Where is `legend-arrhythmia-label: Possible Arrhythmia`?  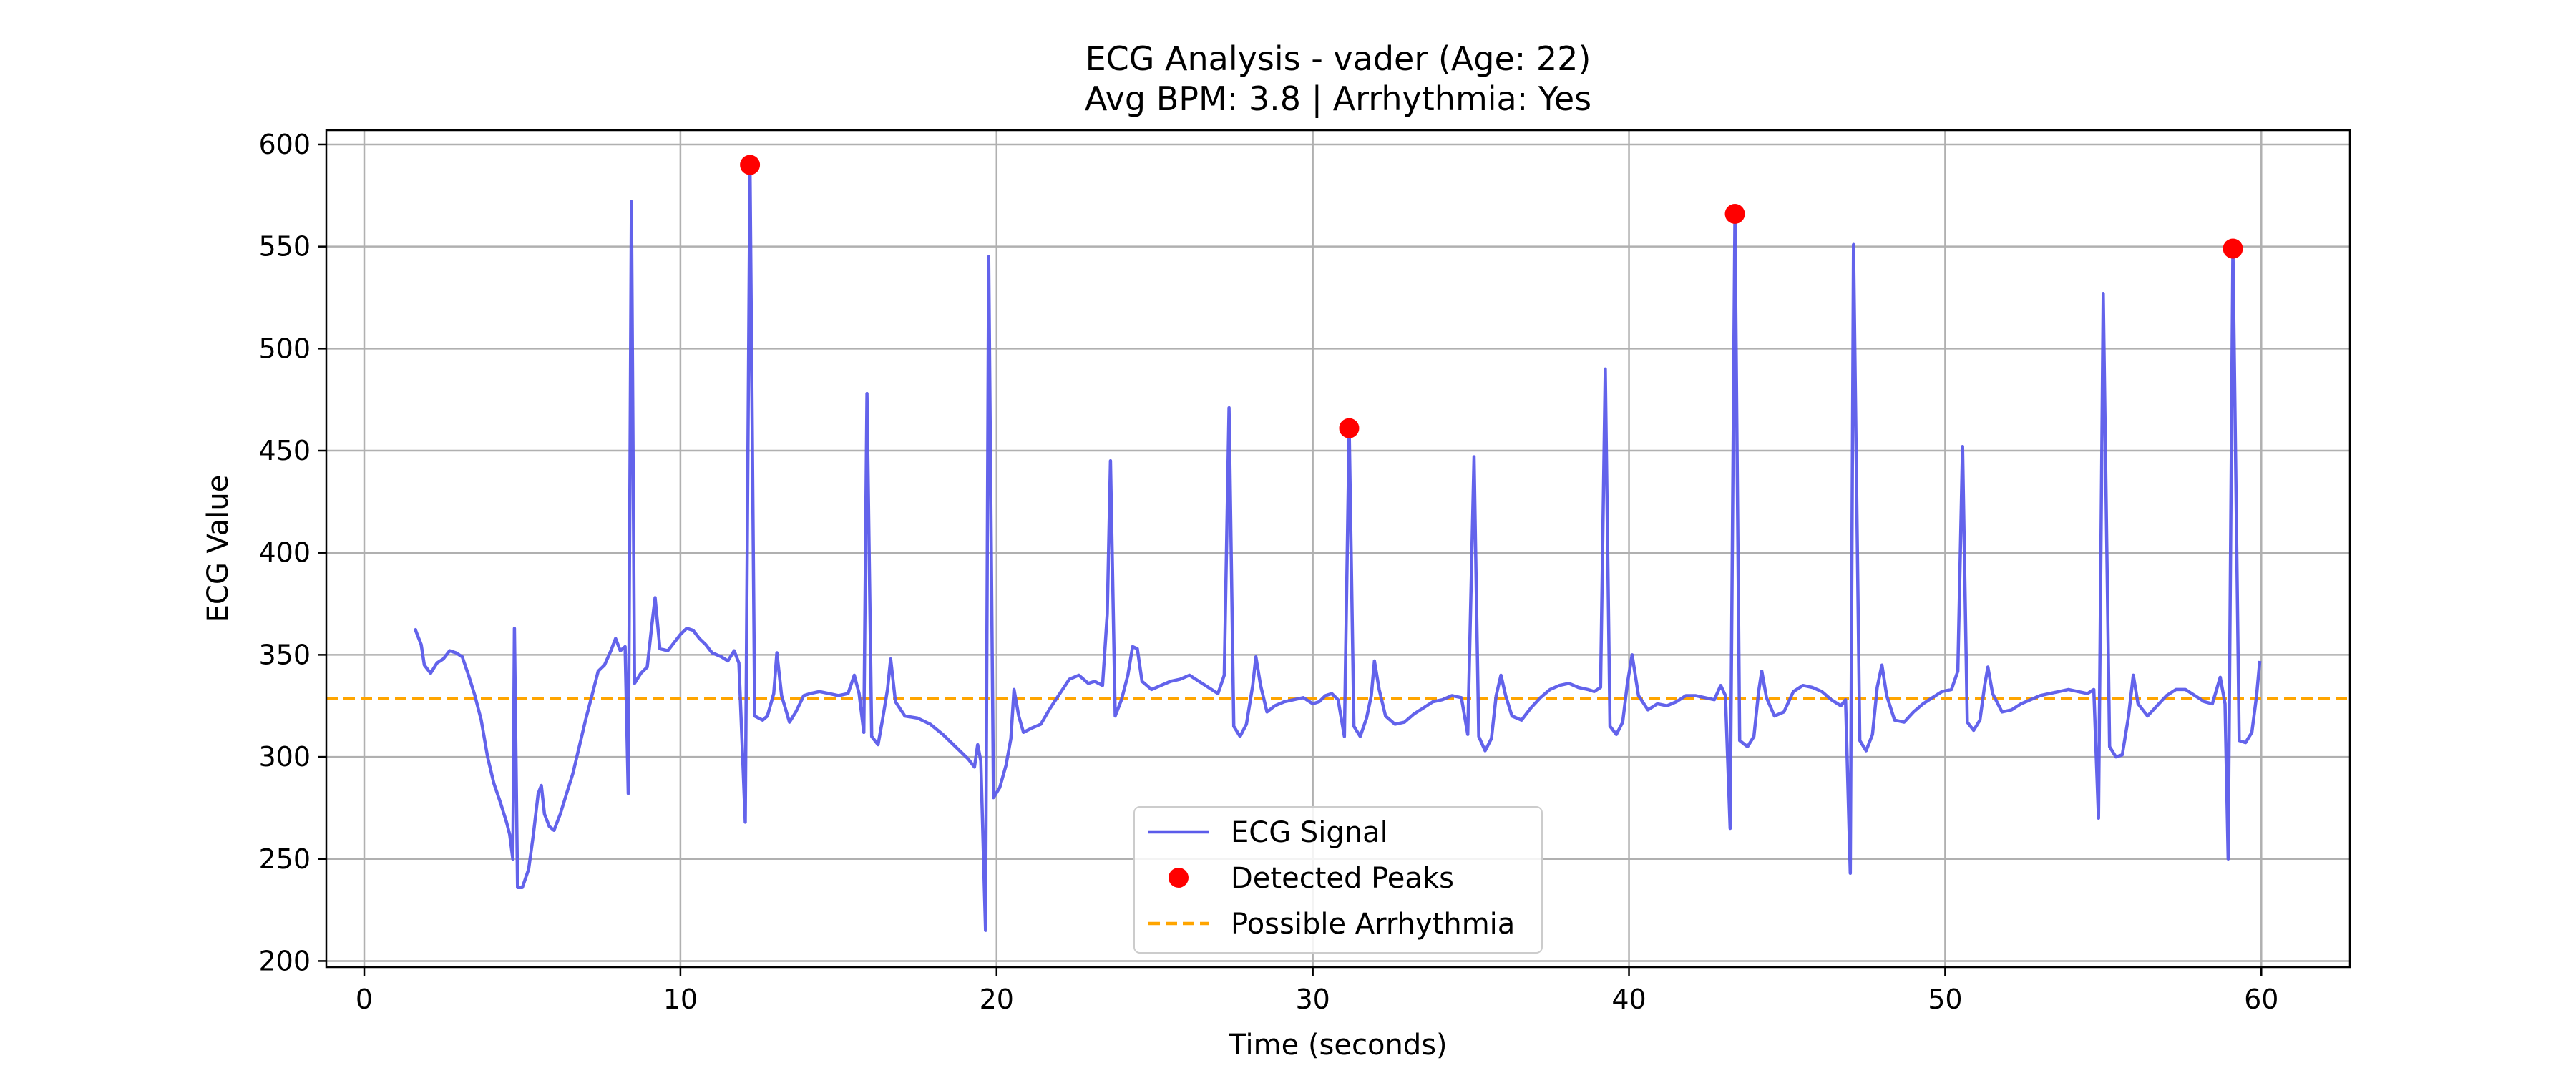
legend-arrhythmia-label: Possible Arrhythmia is located at coordinates (1373, 924).